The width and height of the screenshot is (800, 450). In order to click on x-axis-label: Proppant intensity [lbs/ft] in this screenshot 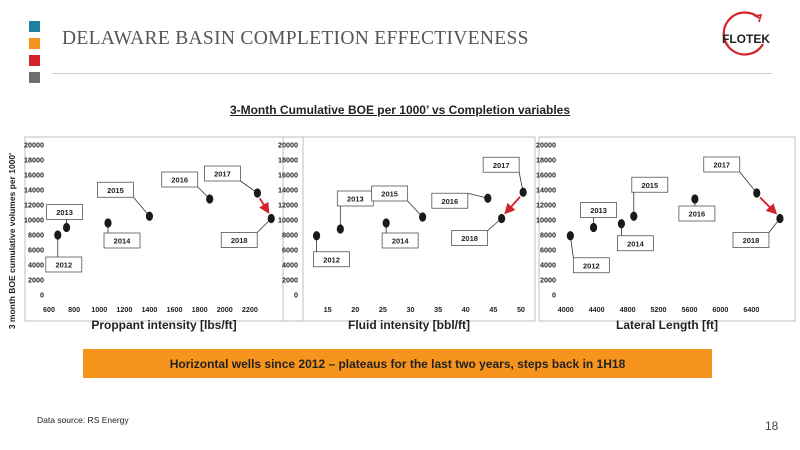, I will do `click(163, 325)`.